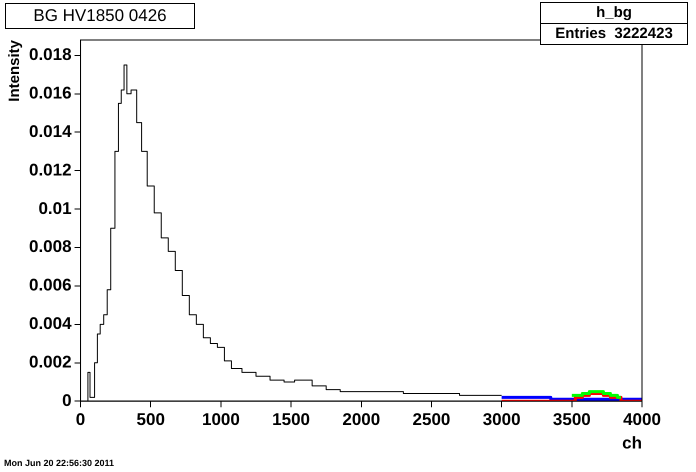  I want to click on y-axis-title: Intensity, so click(15, 70).